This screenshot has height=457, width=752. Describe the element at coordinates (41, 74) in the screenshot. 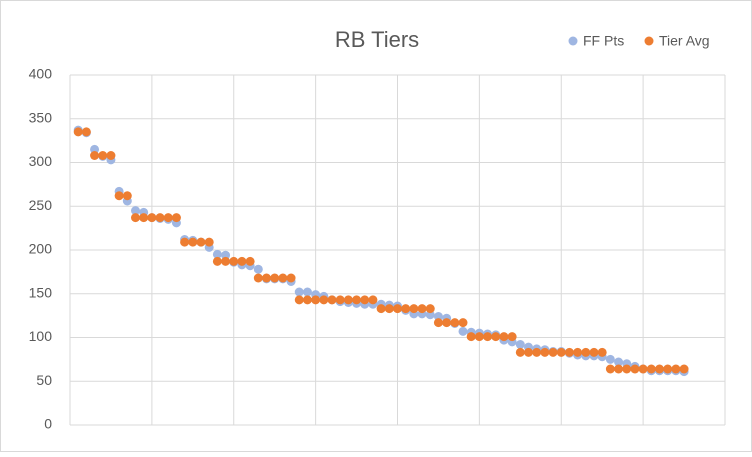

I see `y-tick-label: 400` at that location.